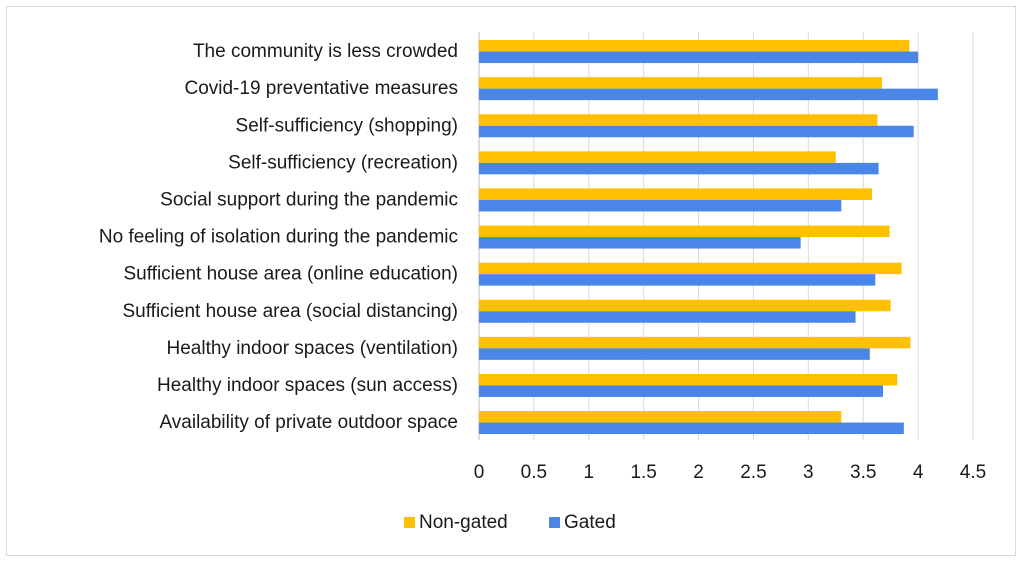  What do you see at coordinates (291, 274) in the screenshot?
I see `category-label: Sufficient house area (online education)` at bounding box center [291, 274].